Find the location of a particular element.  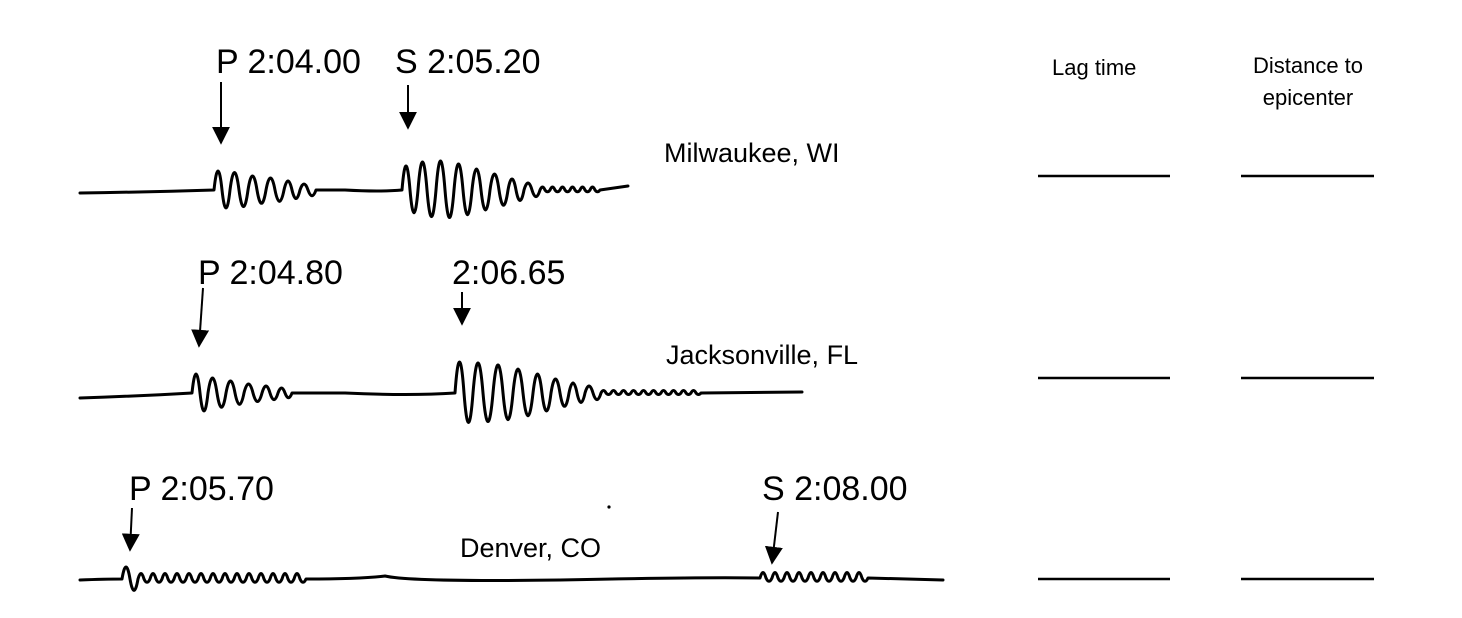

milwaukee-station-label: Milwaukee, WI is located at coordinates (752, 153).